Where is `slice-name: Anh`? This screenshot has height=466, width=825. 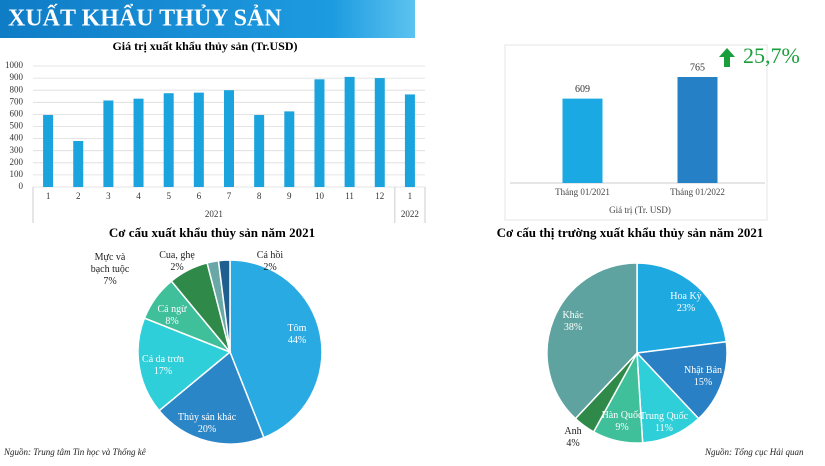
slice-name: Anh is located at coordinates (573, 431).